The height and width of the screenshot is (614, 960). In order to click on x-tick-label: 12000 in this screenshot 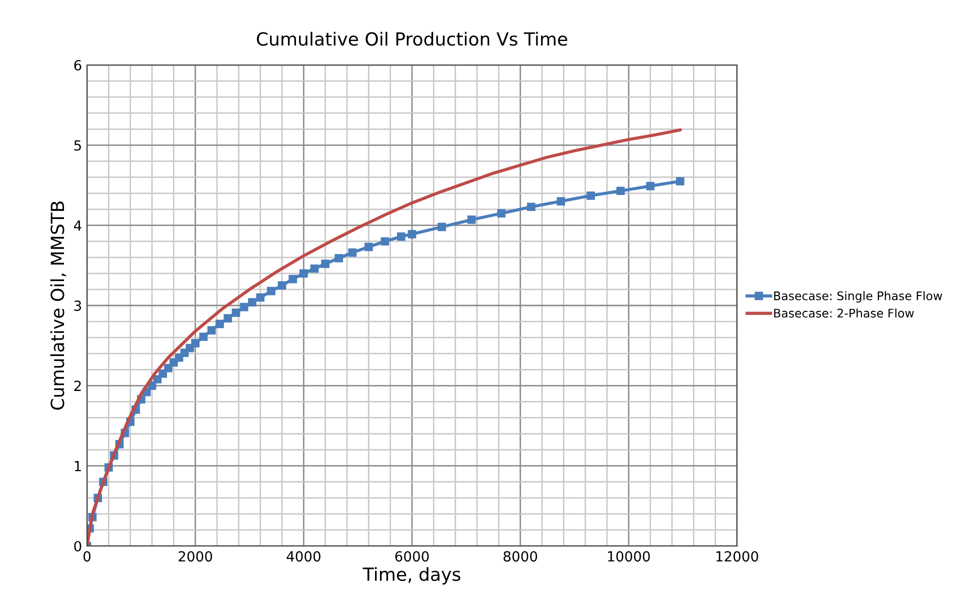, I will do `click(737, 556)`.